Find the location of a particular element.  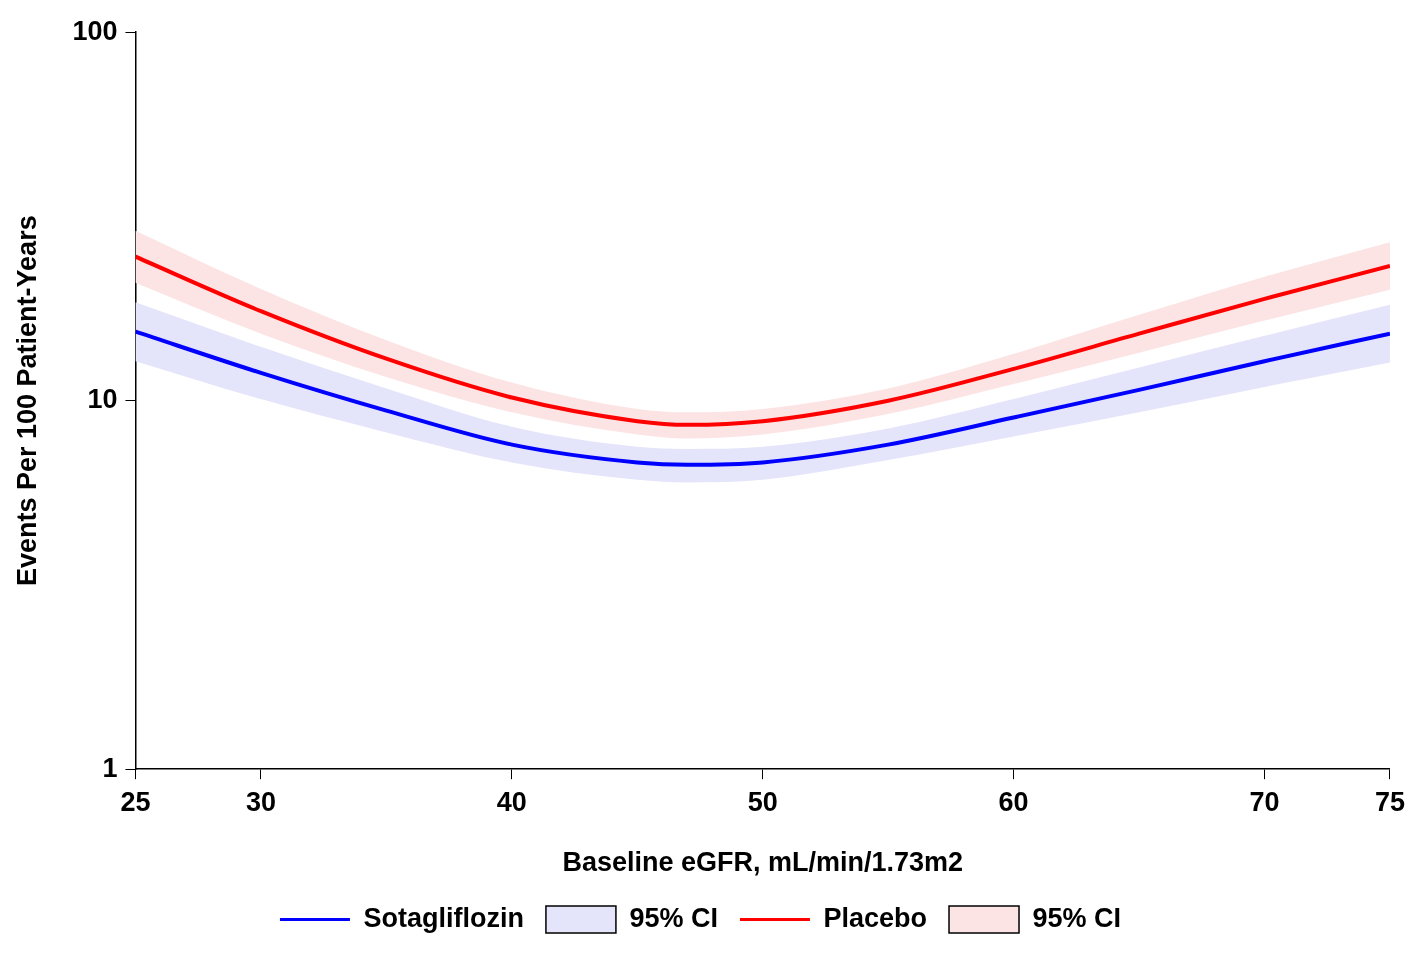

y-tick-label: 10 is located at coordinates (102, 399).